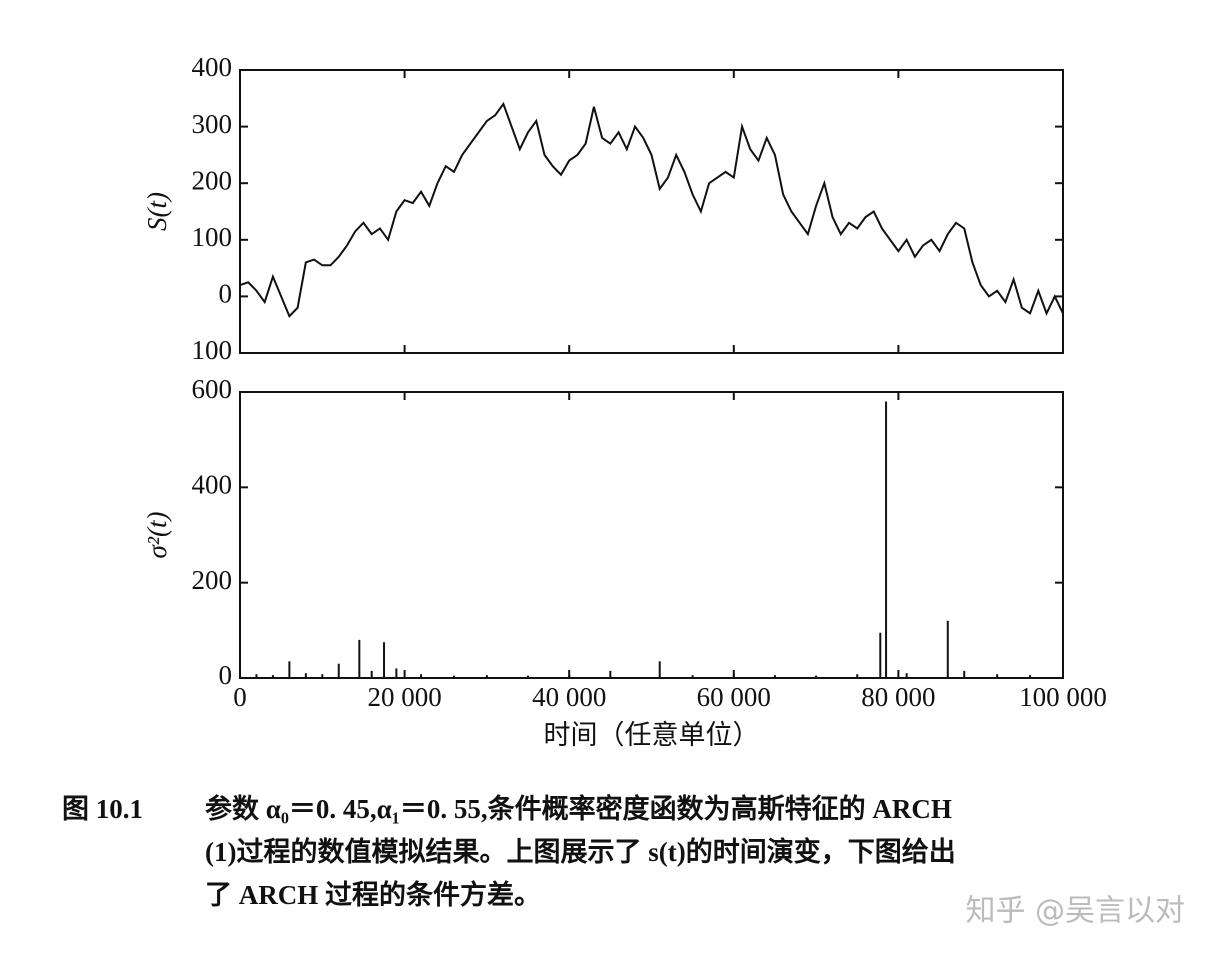 This screenshot has height=961, width=1216. Describe the element at coordinates (102, 809) in the screenshot. I see `caption-label: 图 10.1` at that location.